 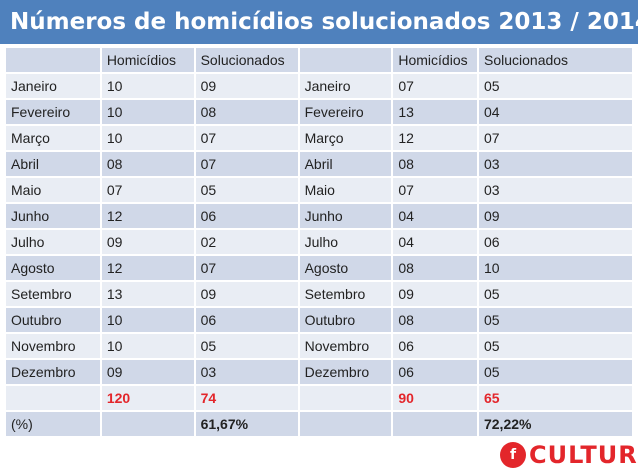 I want to click on homicides-2014-cell, so click(x=435, y=424).